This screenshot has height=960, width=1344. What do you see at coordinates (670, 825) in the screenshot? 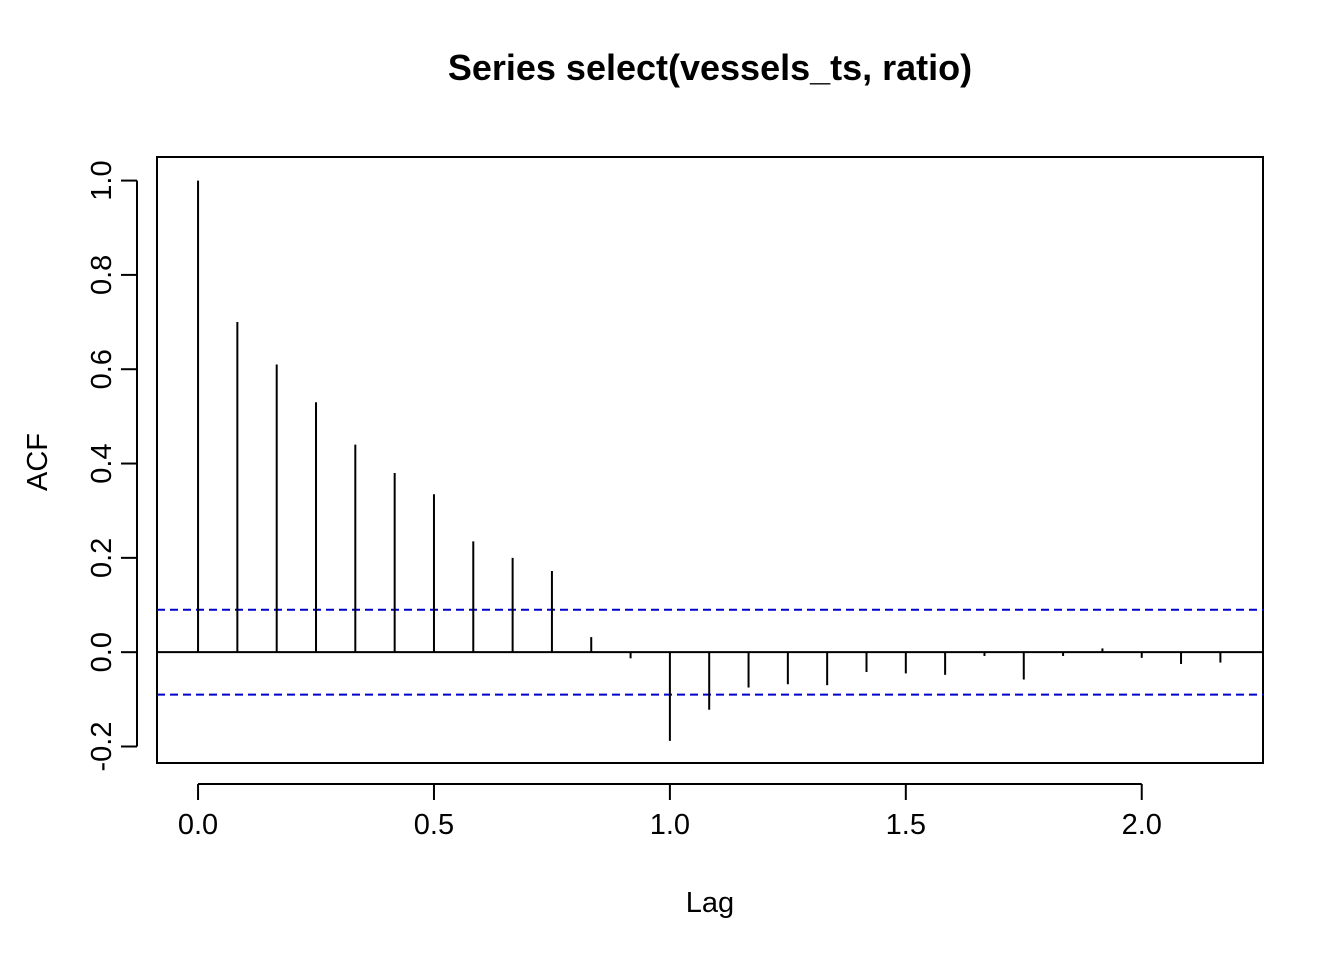
I see `x-tick-label: 1.0` at bounding box center [670, 825].